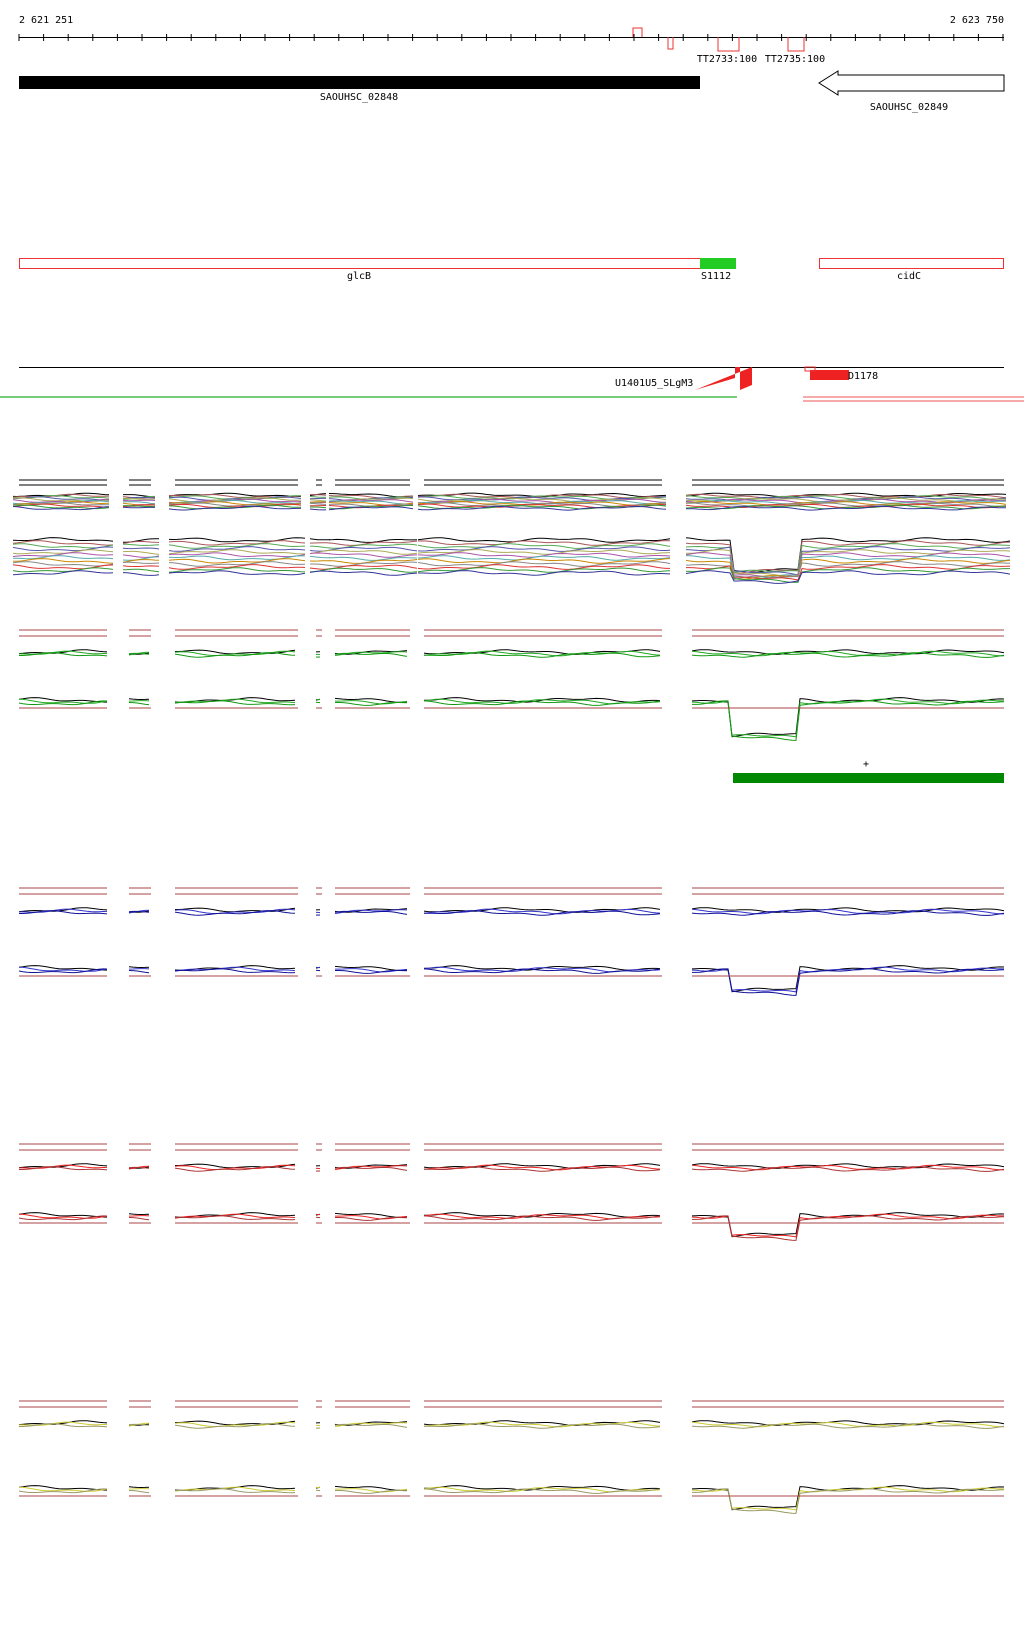  What do you see at coordinates (866, 764) in the screenshot?
I see `strand-label: +` at bounding box center [866, 764].